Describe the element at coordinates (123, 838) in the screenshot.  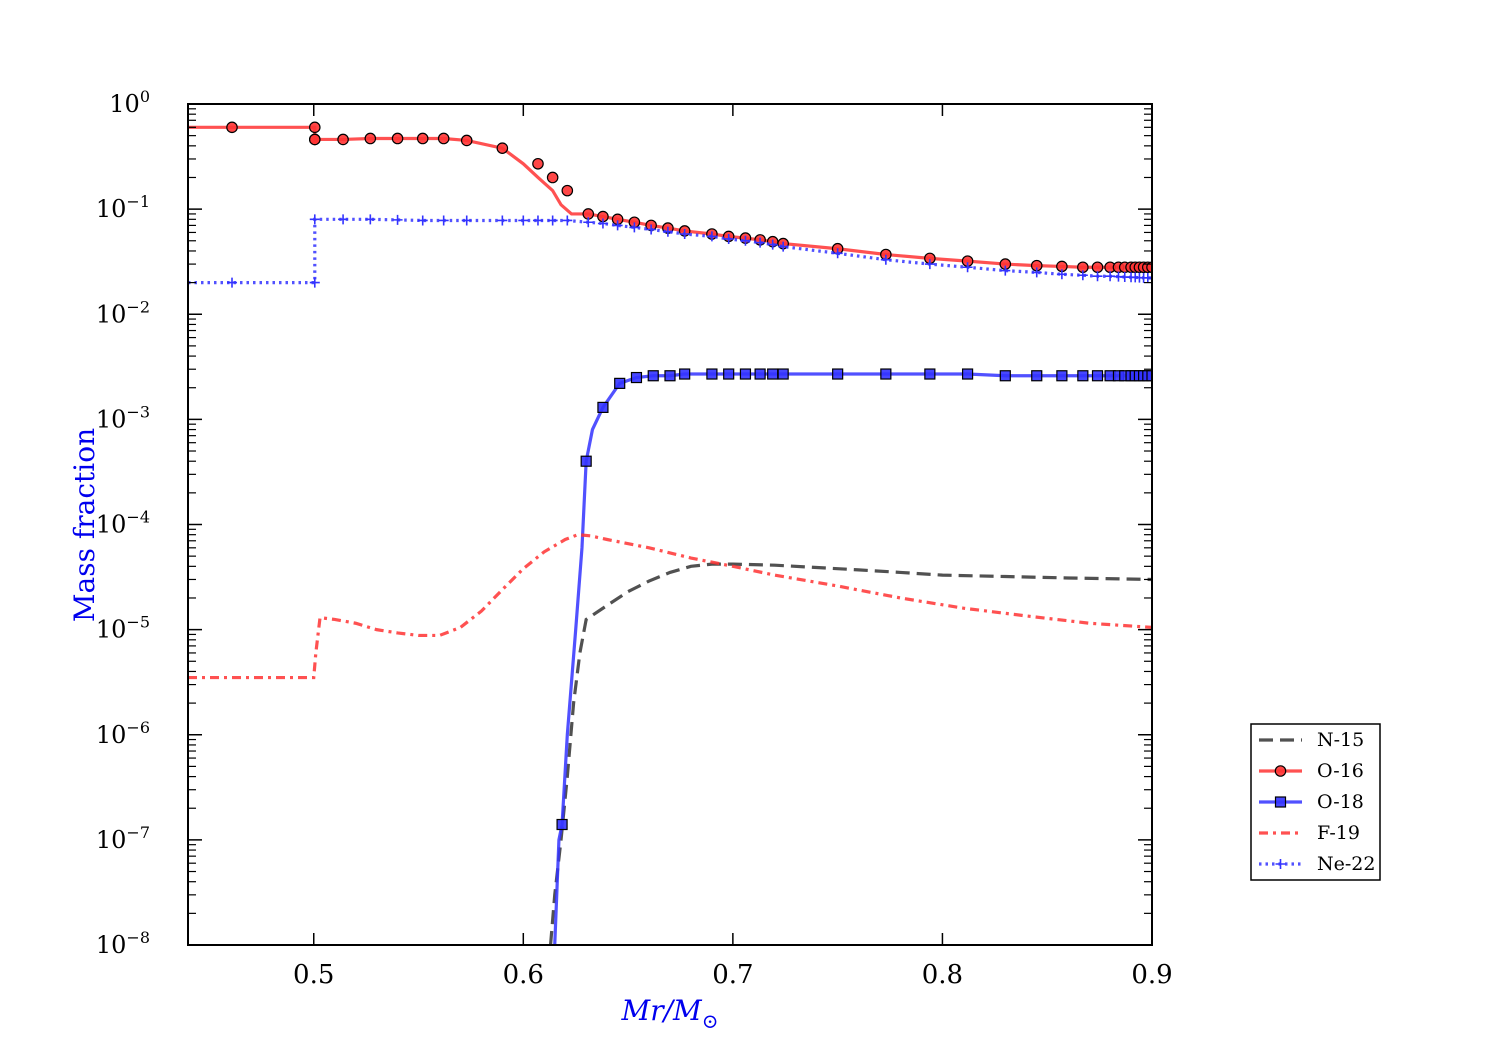
I see `y-tick-label: 10⁻⁷` at that location.